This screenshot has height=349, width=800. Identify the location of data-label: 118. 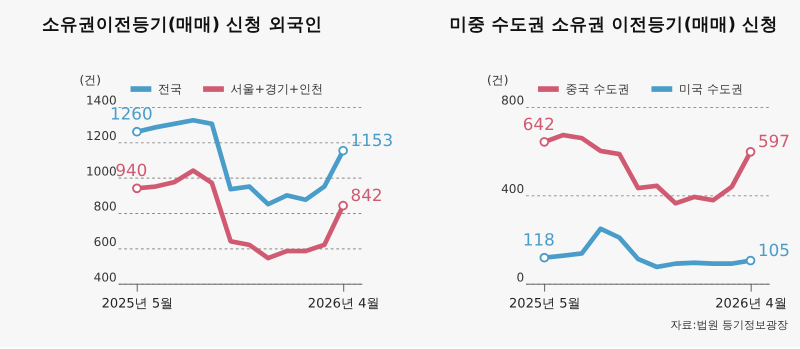
(538, 240).